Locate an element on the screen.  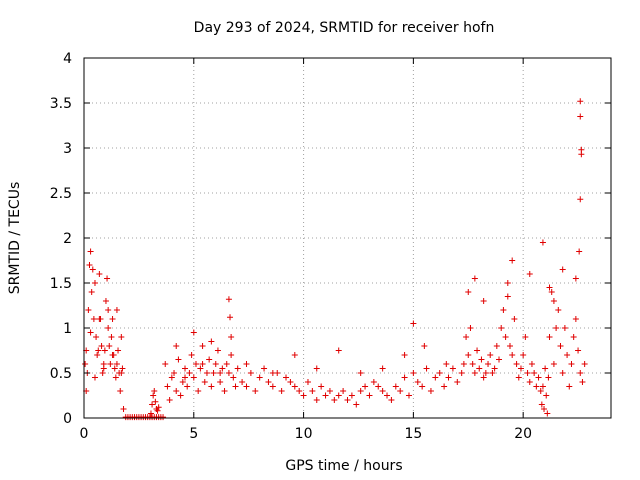
y-tick-label: 3 is located at coordinates (67, 149).